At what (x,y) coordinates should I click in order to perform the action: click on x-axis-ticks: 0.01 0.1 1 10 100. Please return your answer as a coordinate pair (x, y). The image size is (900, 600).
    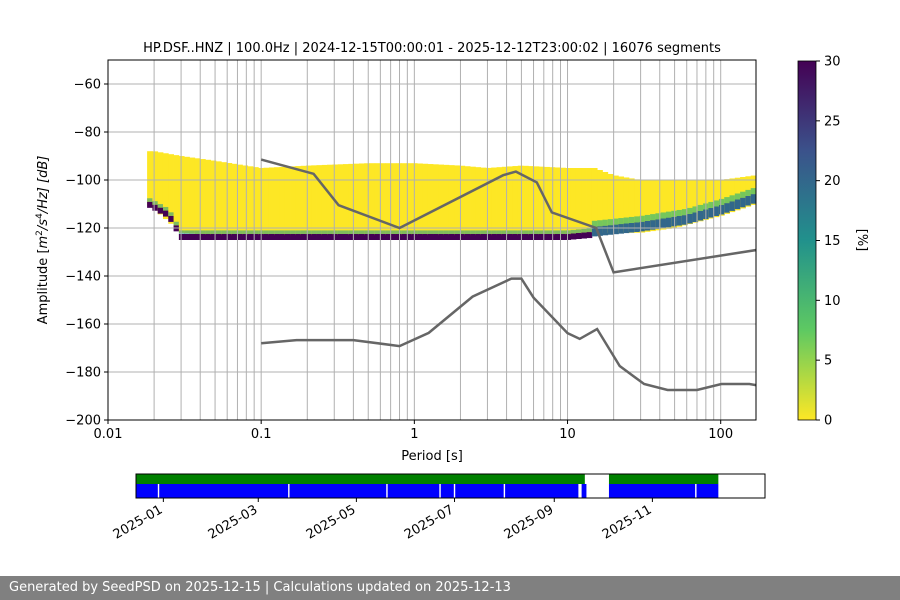
    Looking at the image, I should click on (413, 431).